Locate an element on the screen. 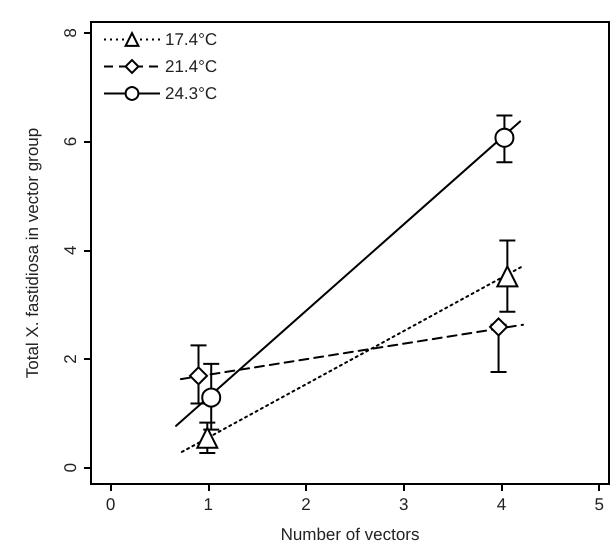  x-tick-label: 0 is located at coordinates (111, 504).